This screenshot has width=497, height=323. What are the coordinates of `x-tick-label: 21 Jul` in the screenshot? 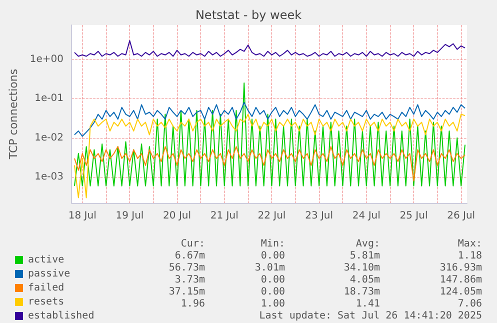 It's located at (224, 216).